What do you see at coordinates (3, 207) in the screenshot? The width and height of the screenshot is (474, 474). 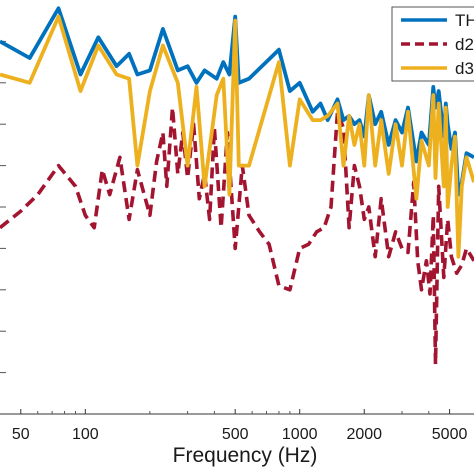 I see `y-axis-ticks` at bounding box center [3, 207].